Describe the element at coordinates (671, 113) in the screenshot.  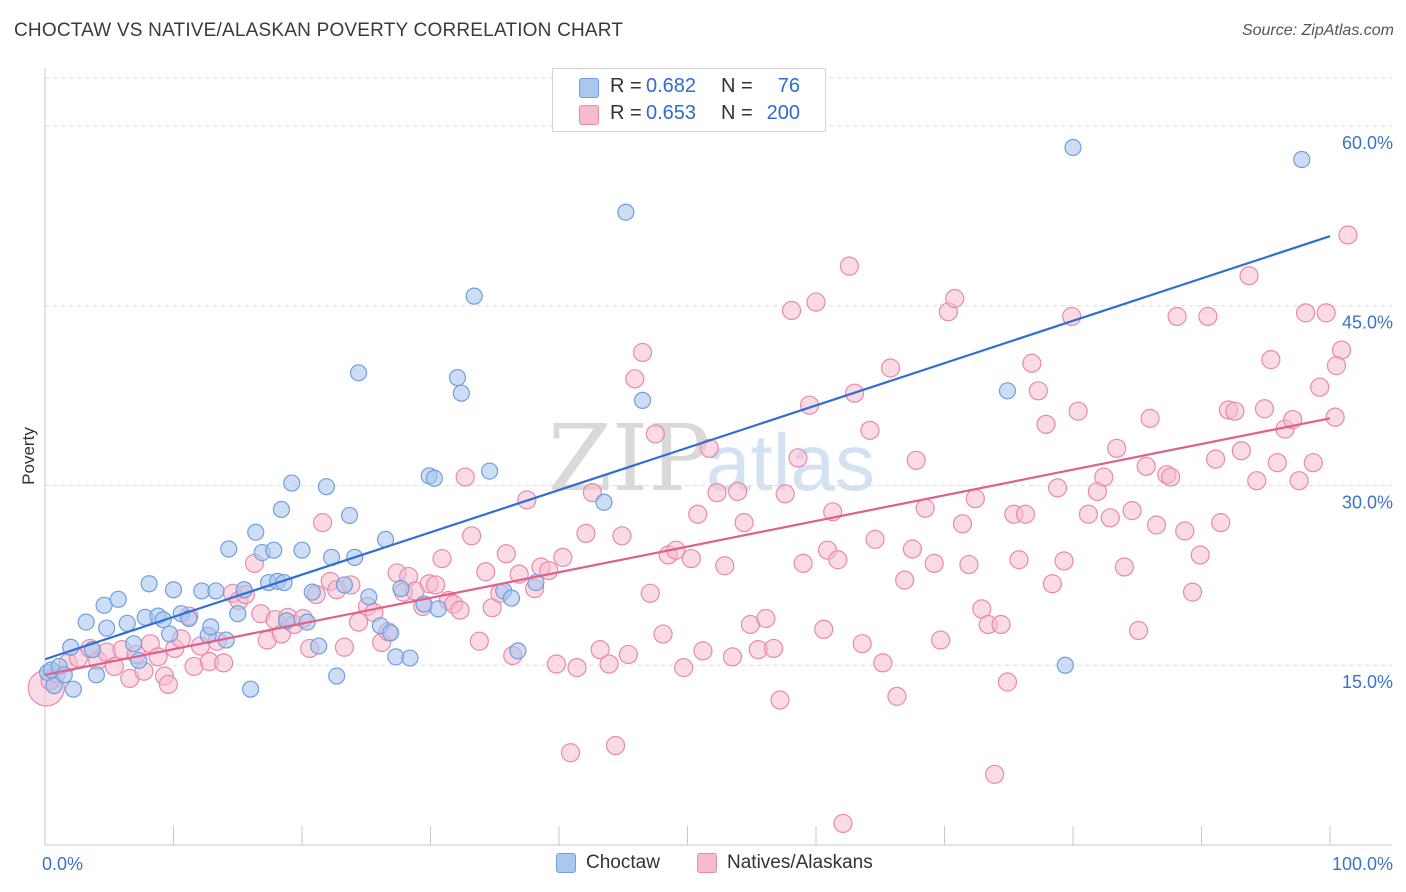
I see `r-value-natives: 0.653` at that location.